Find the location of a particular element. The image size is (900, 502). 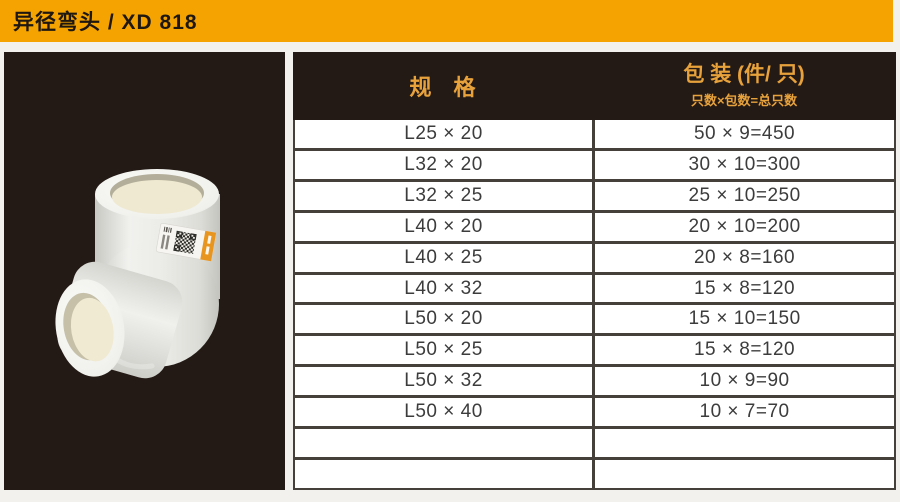

elbow-lower-opening is located at coordinates (90, 328).